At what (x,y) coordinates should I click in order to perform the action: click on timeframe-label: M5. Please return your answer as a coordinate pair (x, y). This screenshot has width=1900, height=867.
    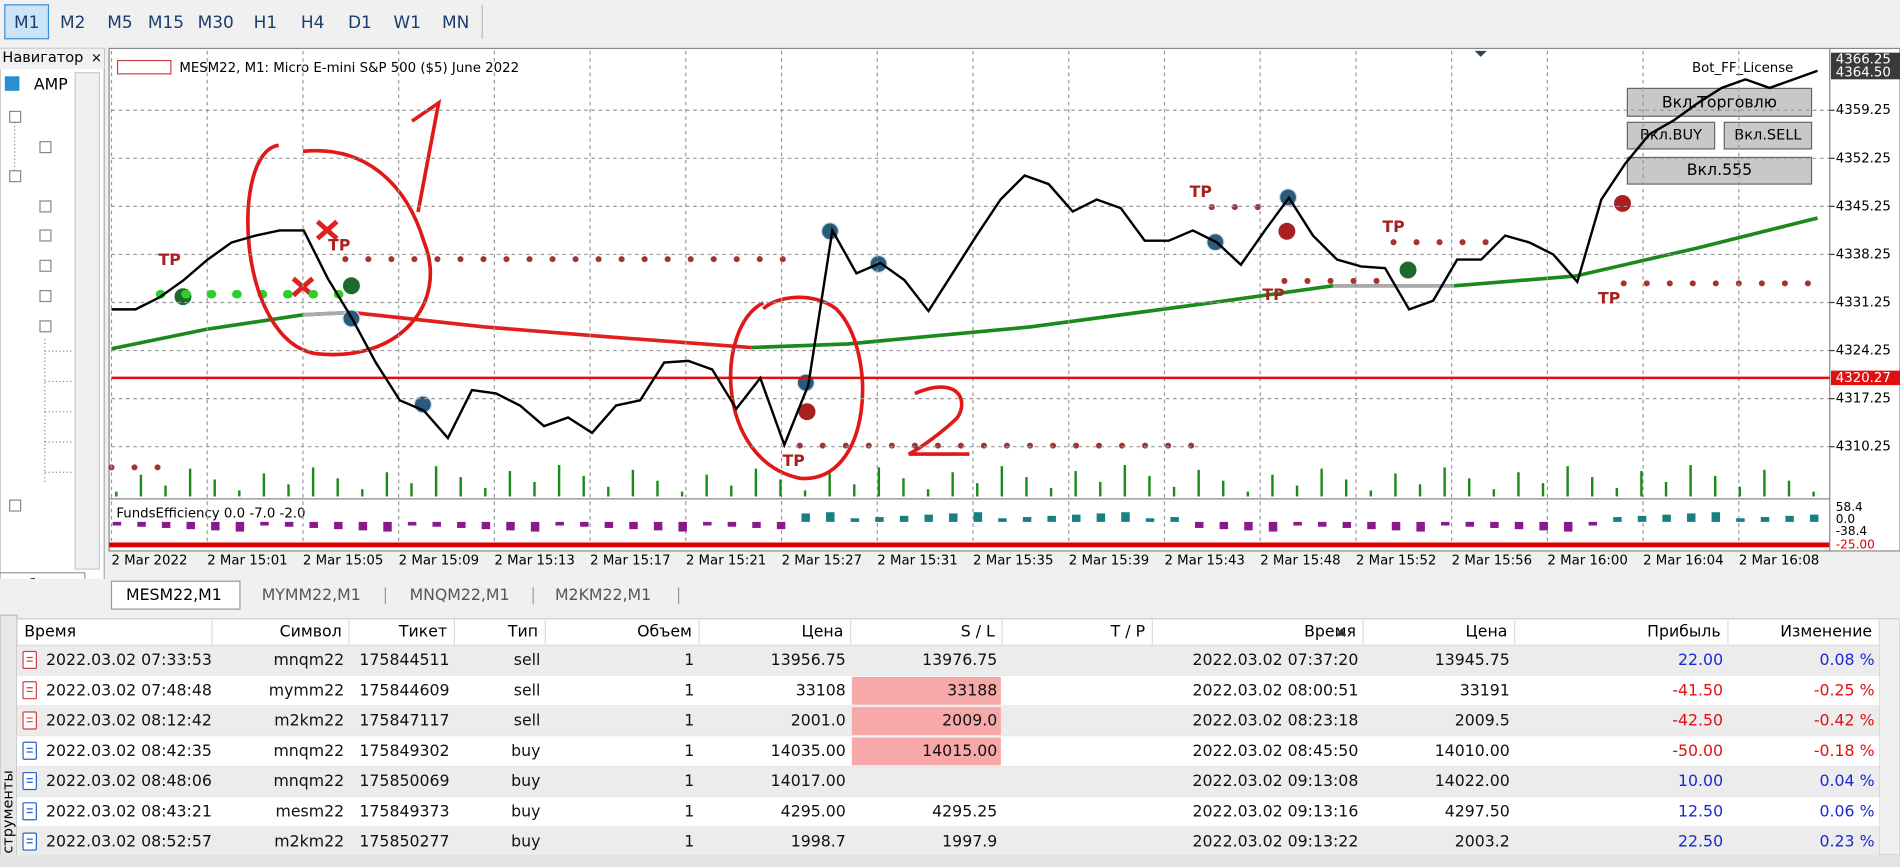
    Looking at the image, I should click on (119, 22).